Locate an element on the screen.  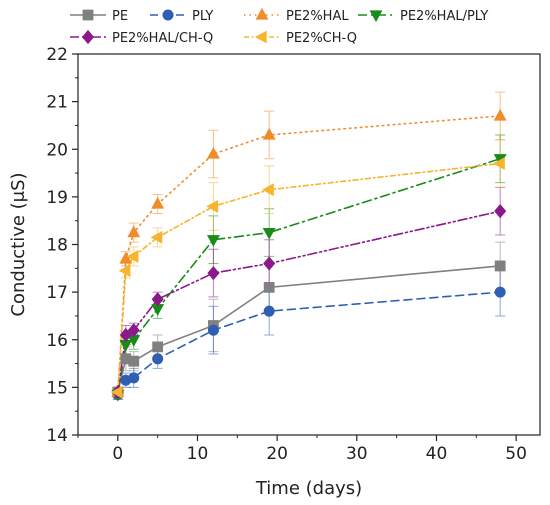
legend-item: PE2%CH-Q is located at coordinates (300, 38).